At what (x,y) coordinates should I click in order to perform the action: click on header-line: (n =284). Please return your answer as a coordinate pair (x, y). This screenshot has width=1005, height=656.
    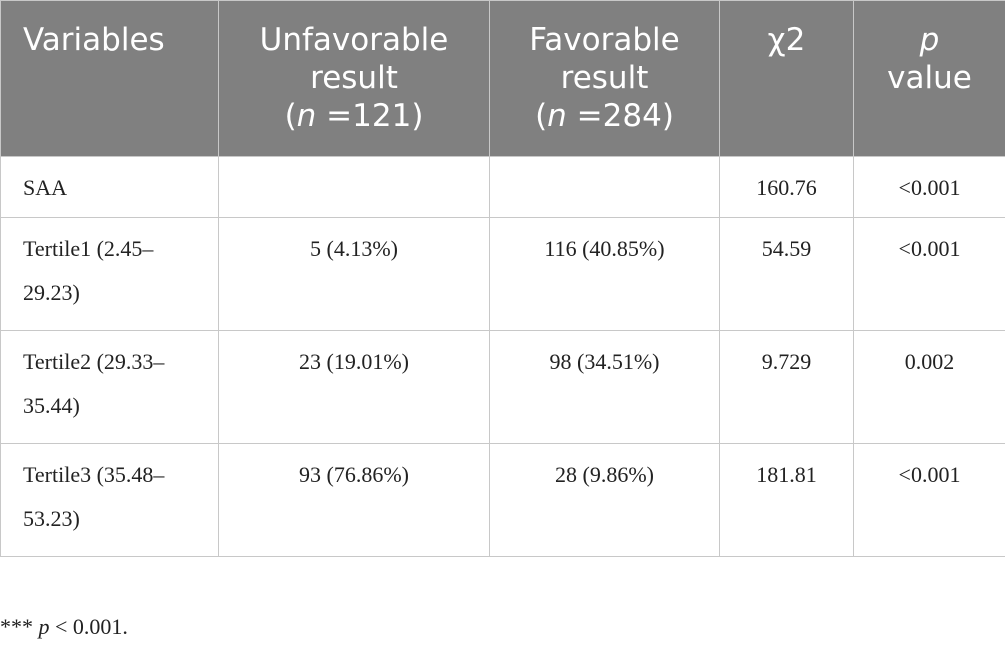
    Looking at the image, I should click on (604, 116).